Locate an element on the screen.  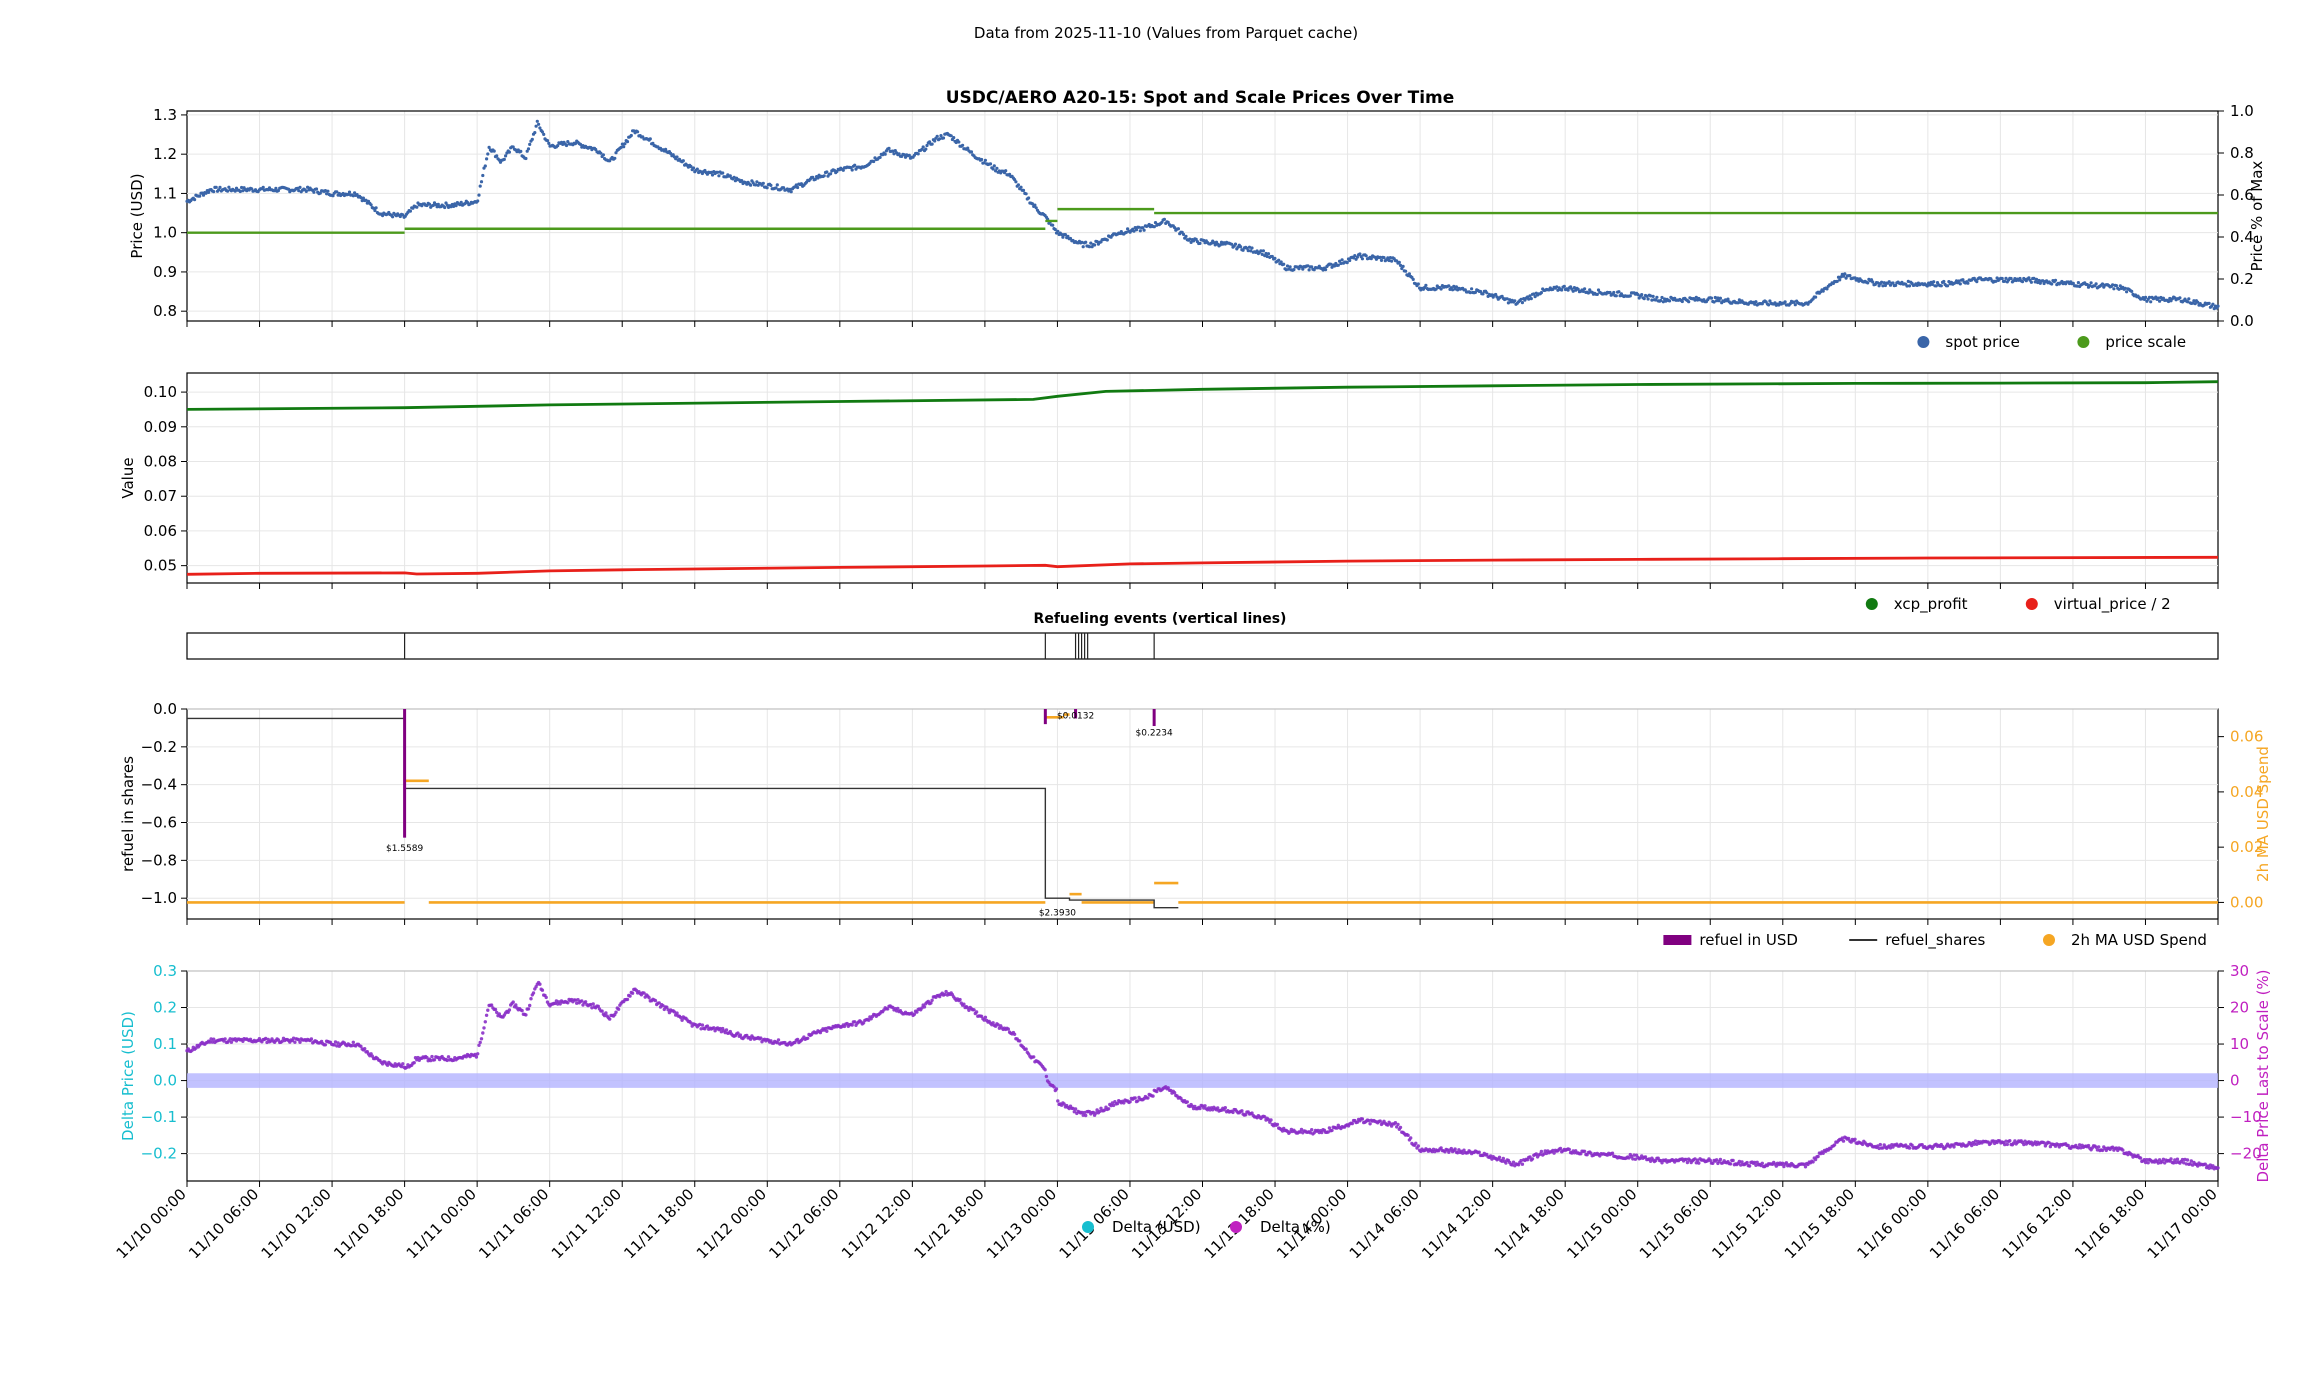
y-tick-label: 0.07 is located at coordinates (160, 496).